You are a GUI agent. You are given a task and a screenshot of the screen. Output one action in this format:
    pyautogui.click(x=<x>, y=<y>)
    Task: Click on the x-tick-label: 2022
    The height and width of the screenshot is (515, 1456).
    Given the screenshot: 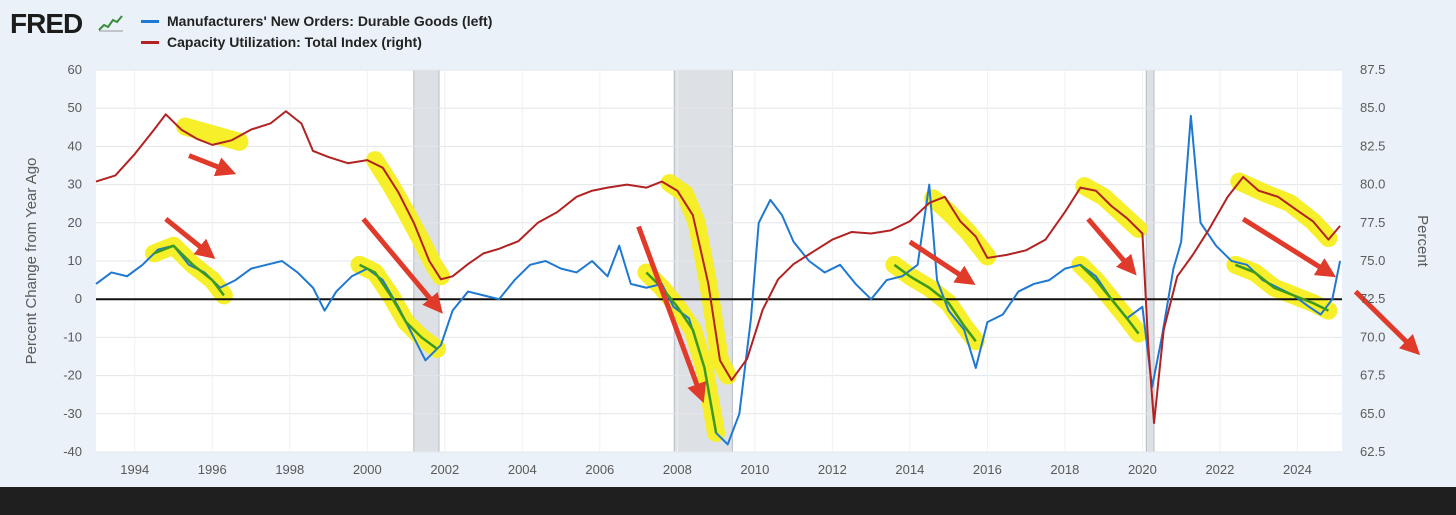 What is the action you would take?
    pyautogui.click(x=1219, y=469)
    